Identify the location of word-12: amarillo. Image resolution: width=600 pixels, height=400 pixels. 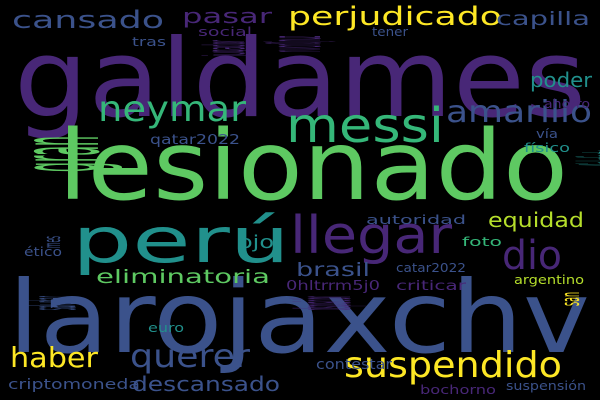
(519, 112).